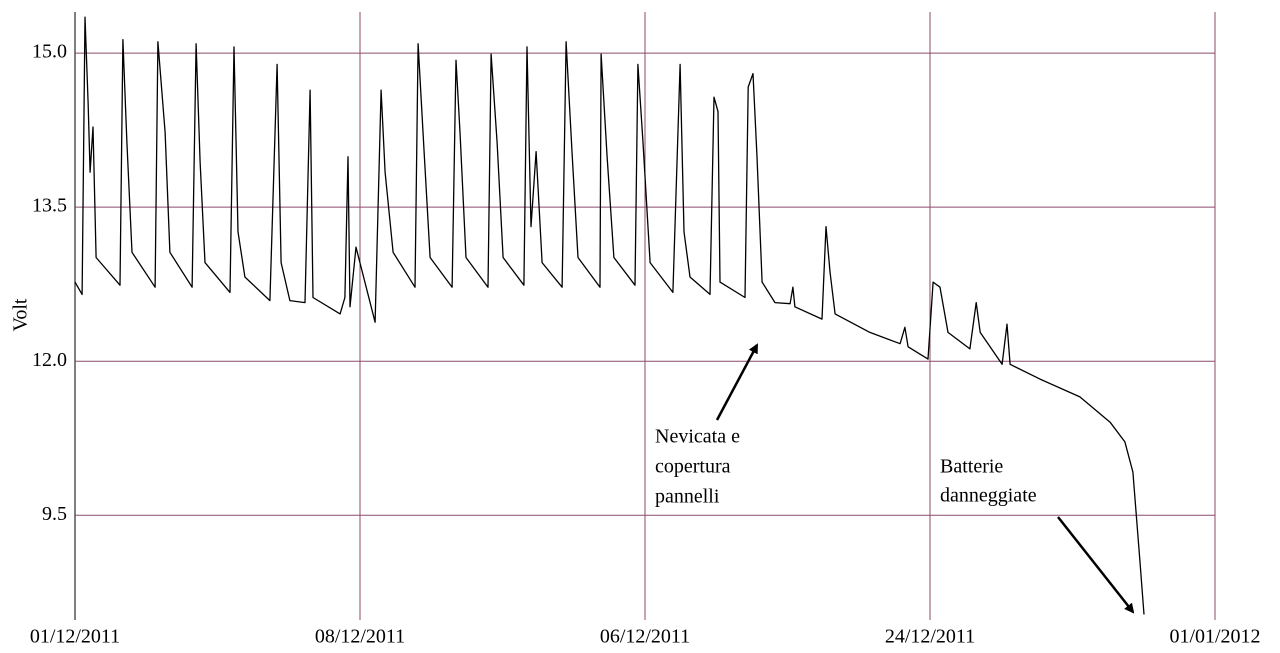 The width and height of the screenshot is (1280, 653). Describe the element at coordinates (360, 637) in the screenshot. I see `x-tick-label: 08/12/2011` at that location.